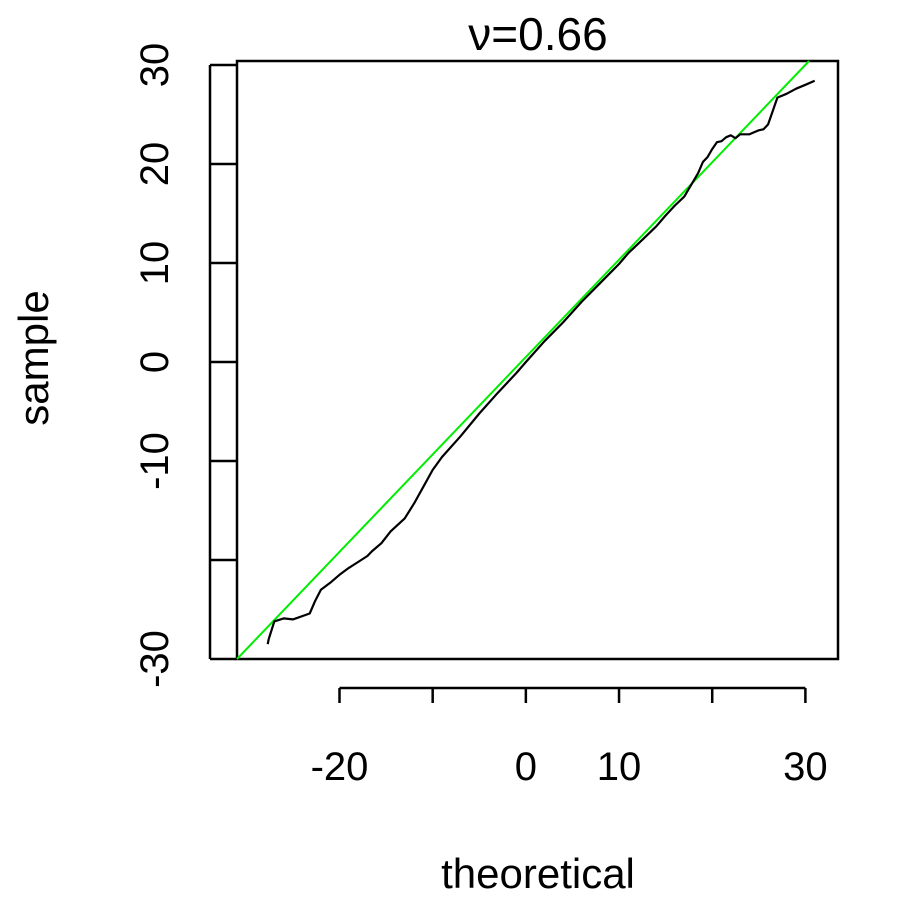  Describe the element at coordinates (155, 164) in the screenshot. I see `y-tick-label: 20` at that location.